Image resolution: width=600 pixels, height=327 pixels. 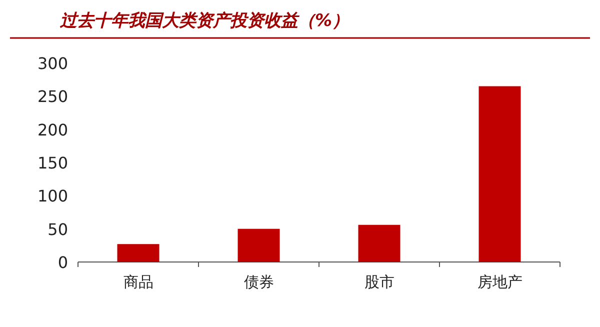 I want to click on y-tick-label: 200, so click(x=52, y=130).